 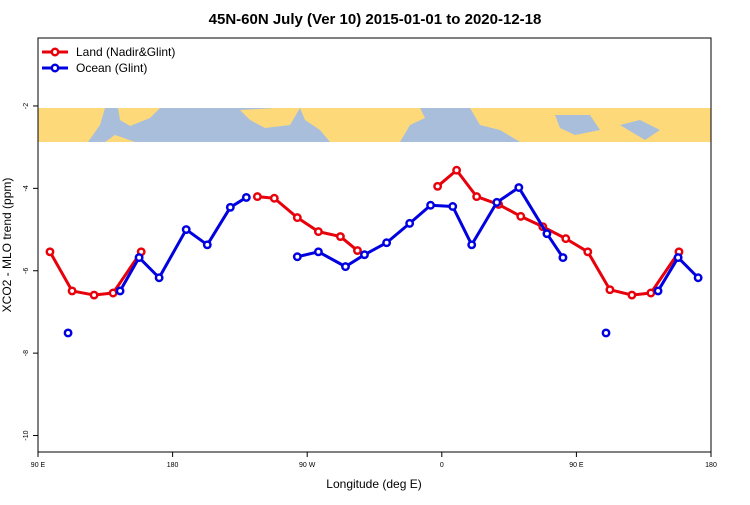 What do you see at coordinates (26, 353) in the screenshot?
I see `y-tick-label: -8` at bounding box center [26, 353].